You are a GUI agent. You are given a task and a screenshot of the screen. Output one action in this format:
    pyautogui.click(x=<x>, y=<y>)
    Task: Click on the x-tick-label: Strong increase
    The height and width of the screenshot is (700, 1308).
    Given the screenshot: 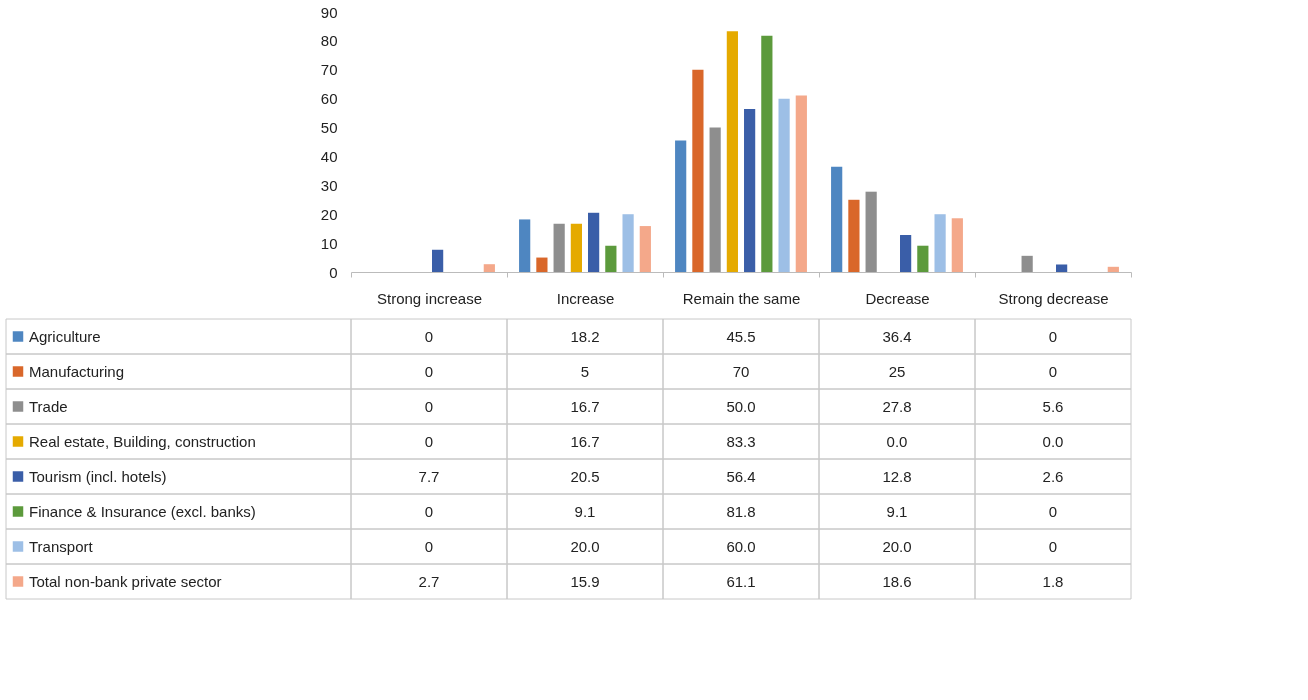 What is the action you would take?
    pyautogui.click(x=429, y=298)
    